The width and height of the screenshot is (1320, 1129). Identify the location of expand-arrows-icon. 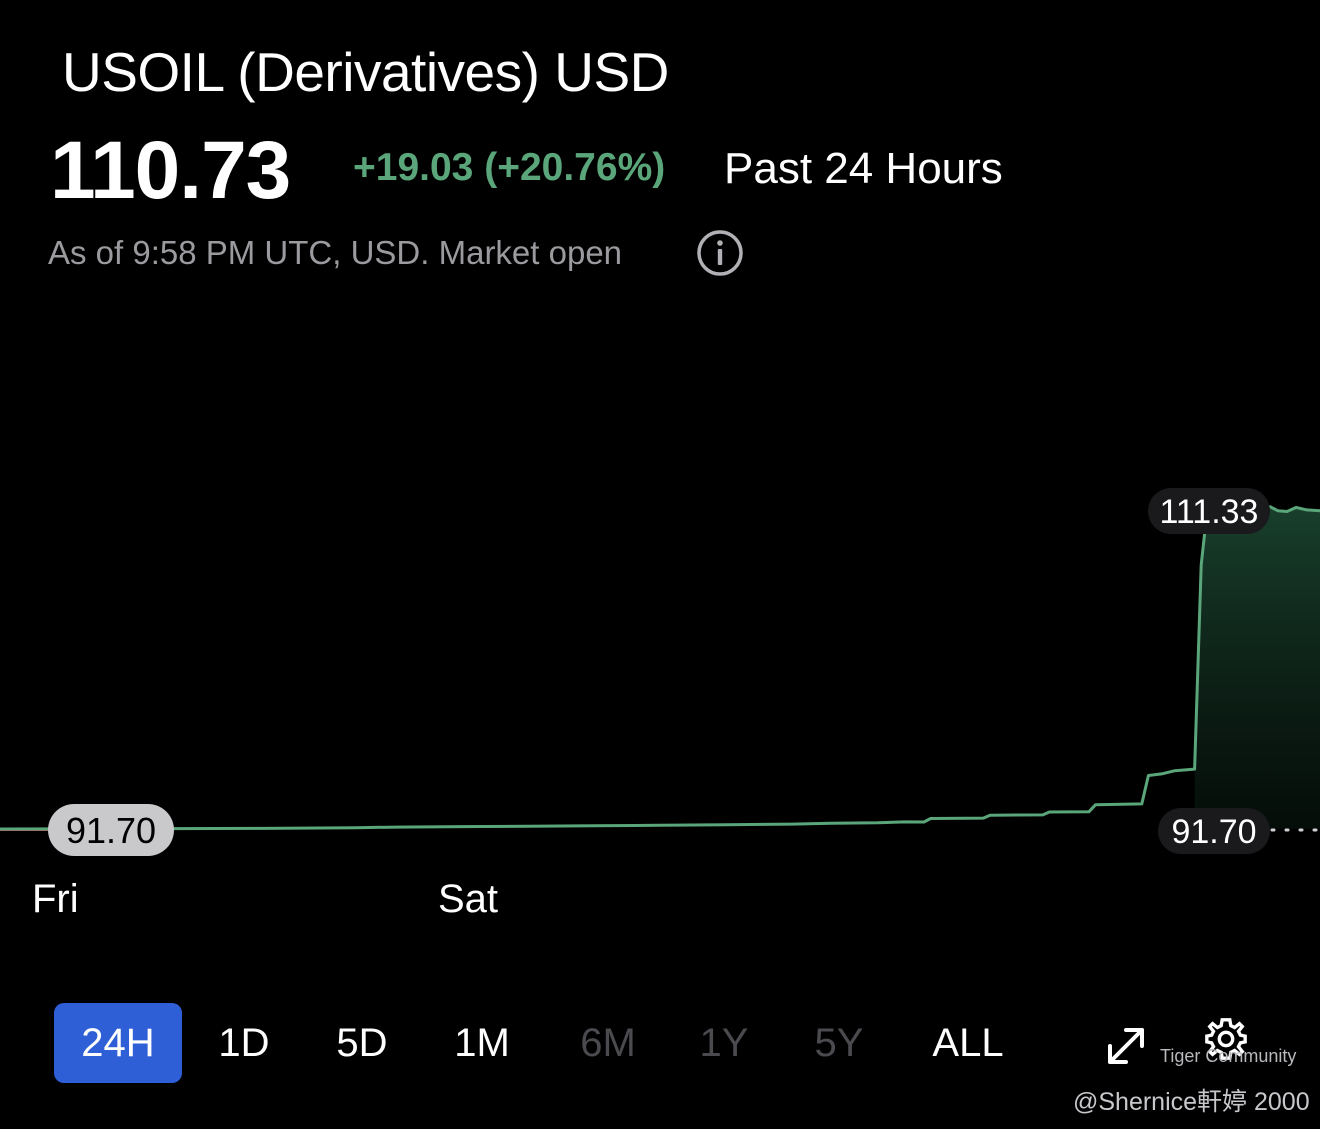
(1126, 1046).